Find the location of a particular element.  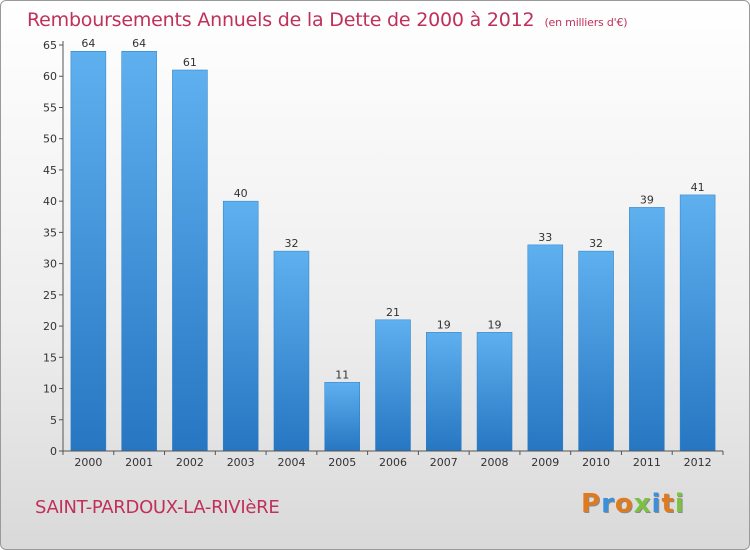

bar-2012 is located at coordinates (697, 323).